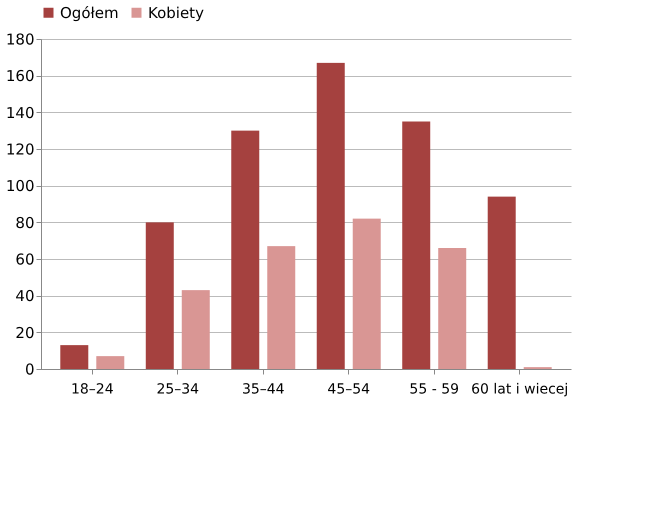 The image size is (655, 512). I want to click on y-tick-label: 20, so click(24, 333).